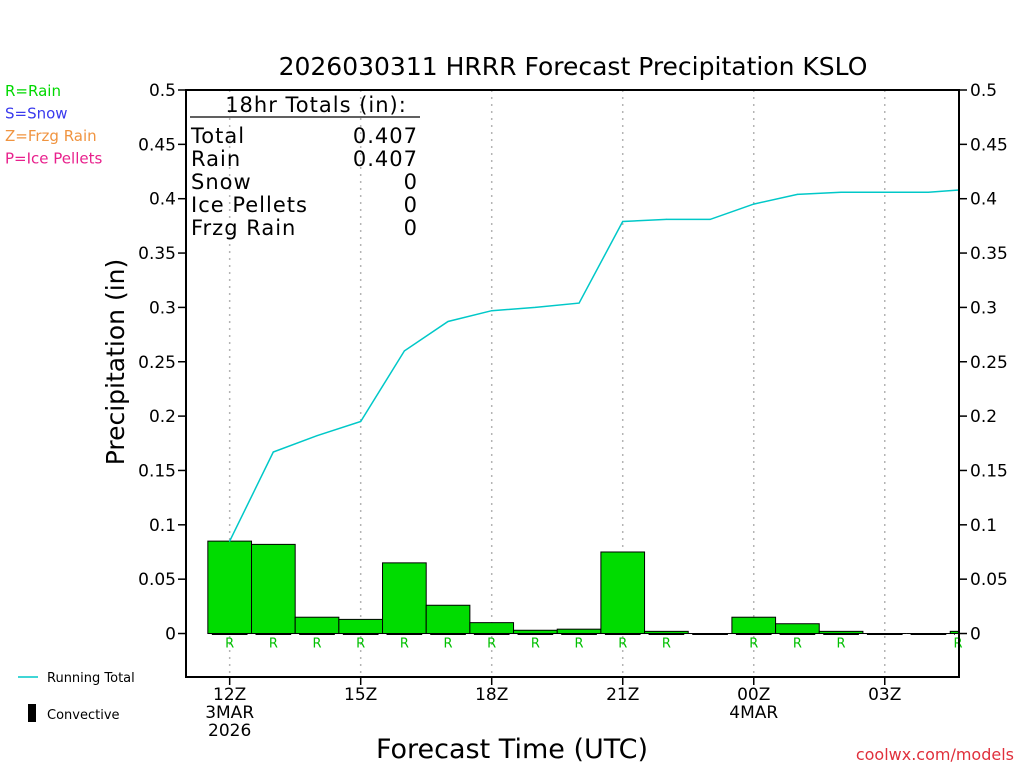 The image size is (1024, 768). Describe the element at coordinates (491, 695) in the screenshot. I see `x-tick-label: 18Z` at that location.